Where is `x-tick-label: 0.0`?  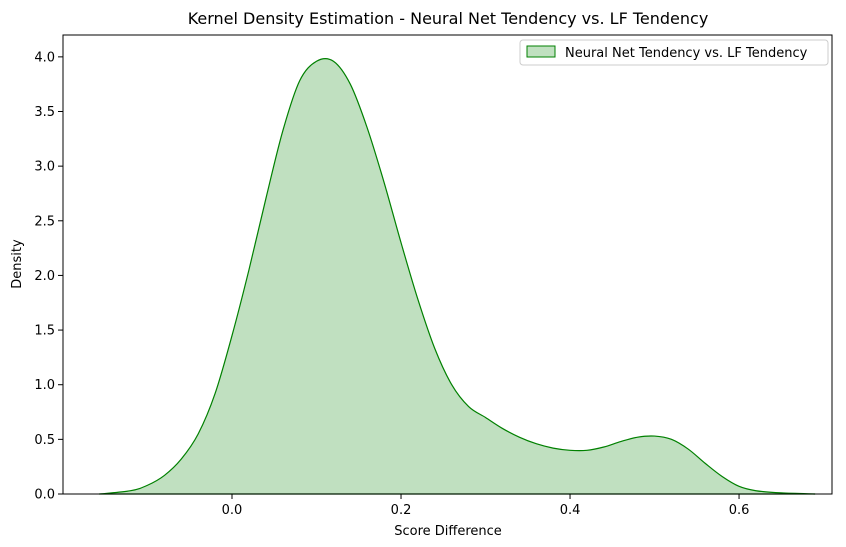
x-tick-label: 0.0 is located at coordinates (232, 510).